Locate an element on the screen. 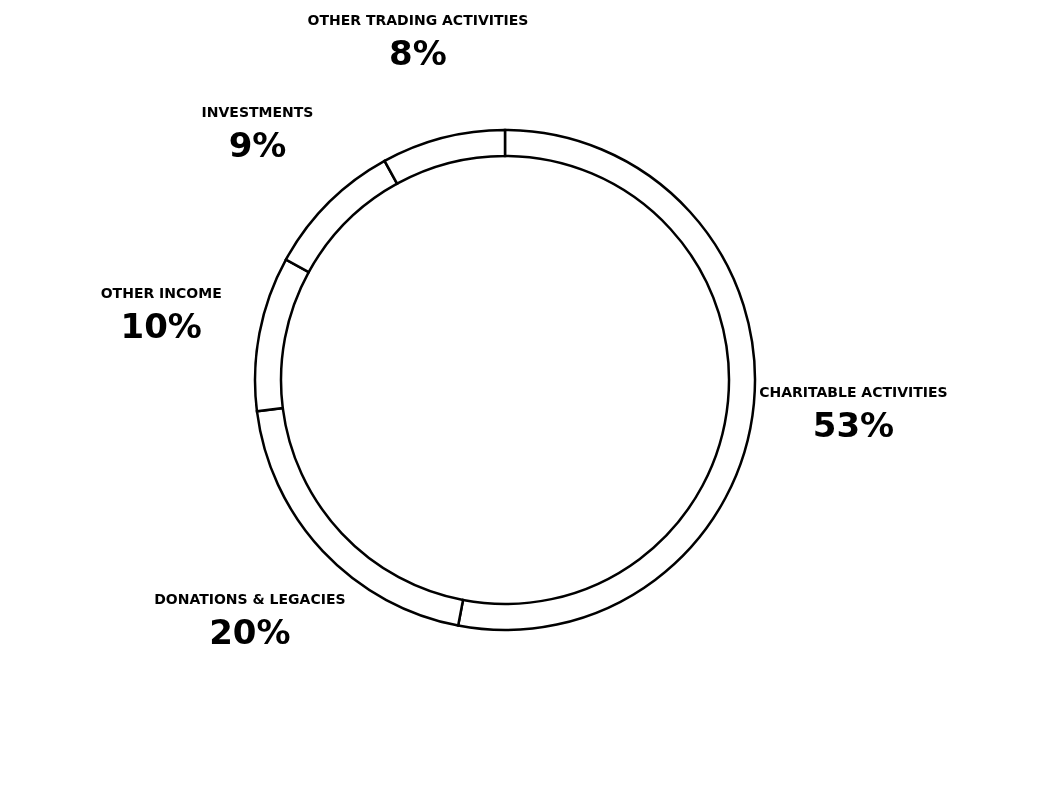 This screenshot has height=788, width=1041. slice-label: INVESTMENTS is located at coordinates (257, 111).